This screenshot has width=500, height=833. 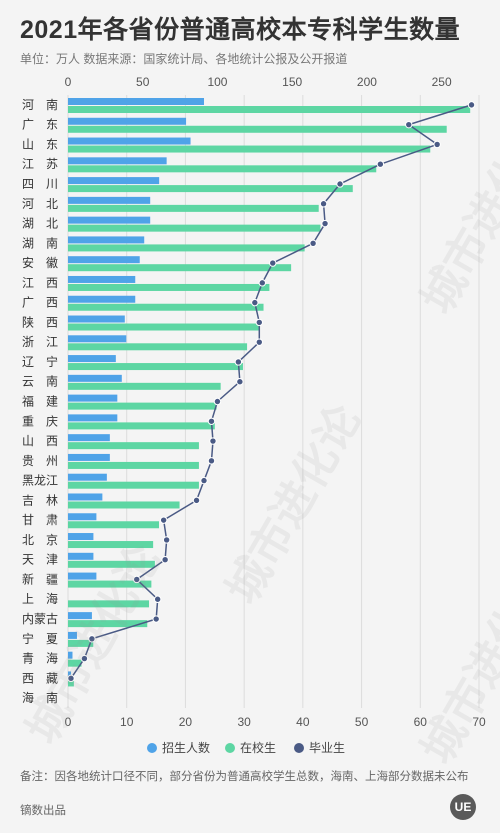 I want to click on bottom-axis-tick-label: 30, so click(x=244, y=722).